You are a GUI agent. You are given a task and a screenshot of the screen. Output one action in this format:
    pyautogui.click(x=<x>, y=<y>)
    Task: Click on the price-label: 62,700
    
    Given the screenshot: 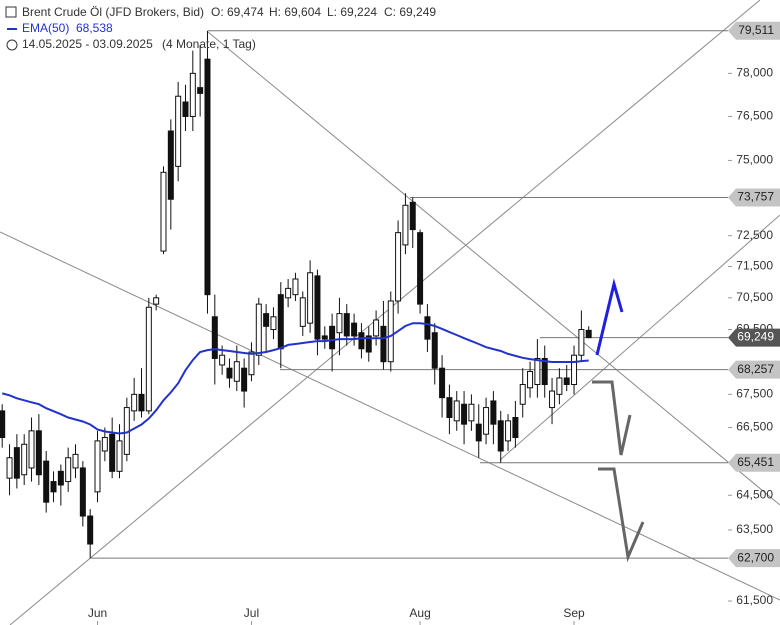 What is the action you would take?
    pyautogui.click(x=755, y=557)
    